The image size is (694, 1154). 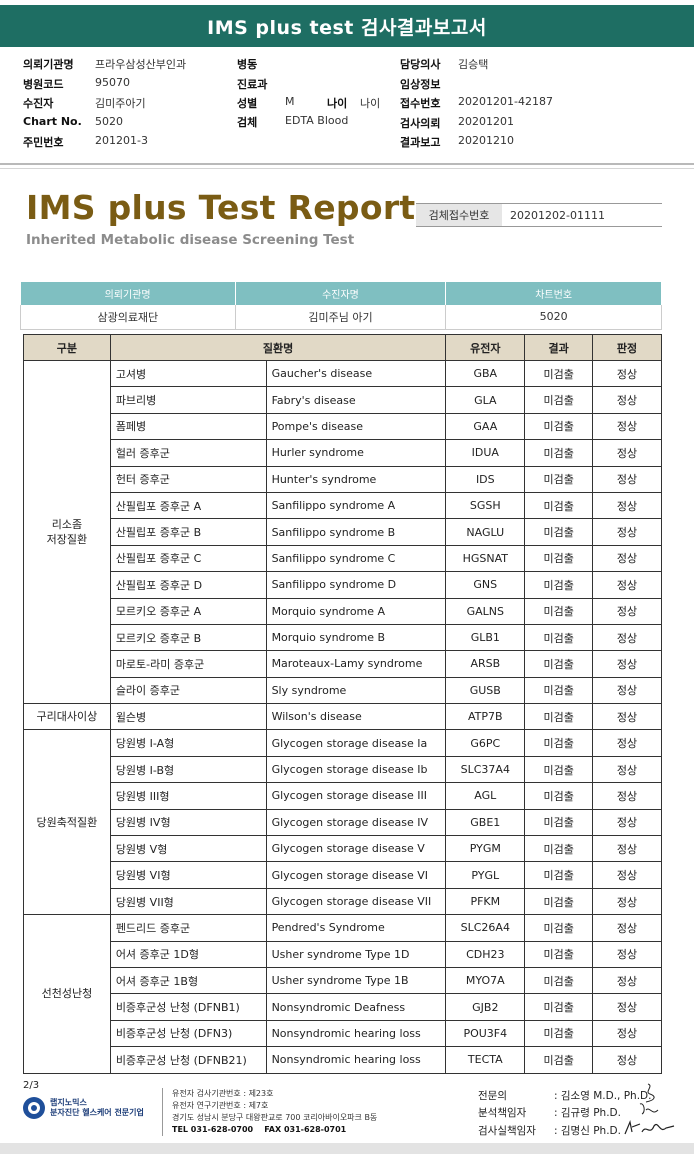 I want to click on disease-name-ko: 슬라이 증후군, so click(x=188, y=690).